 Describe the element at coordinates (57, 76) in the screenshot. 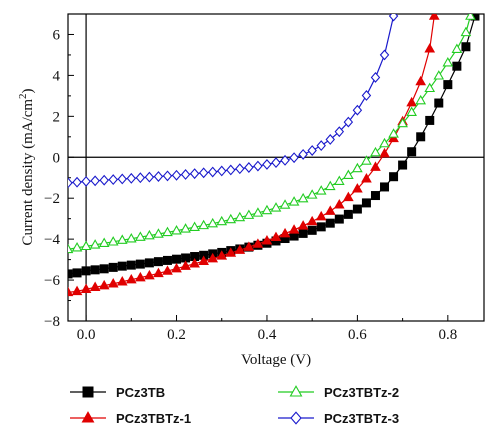

I see `y-tick-label: 4` at that location.